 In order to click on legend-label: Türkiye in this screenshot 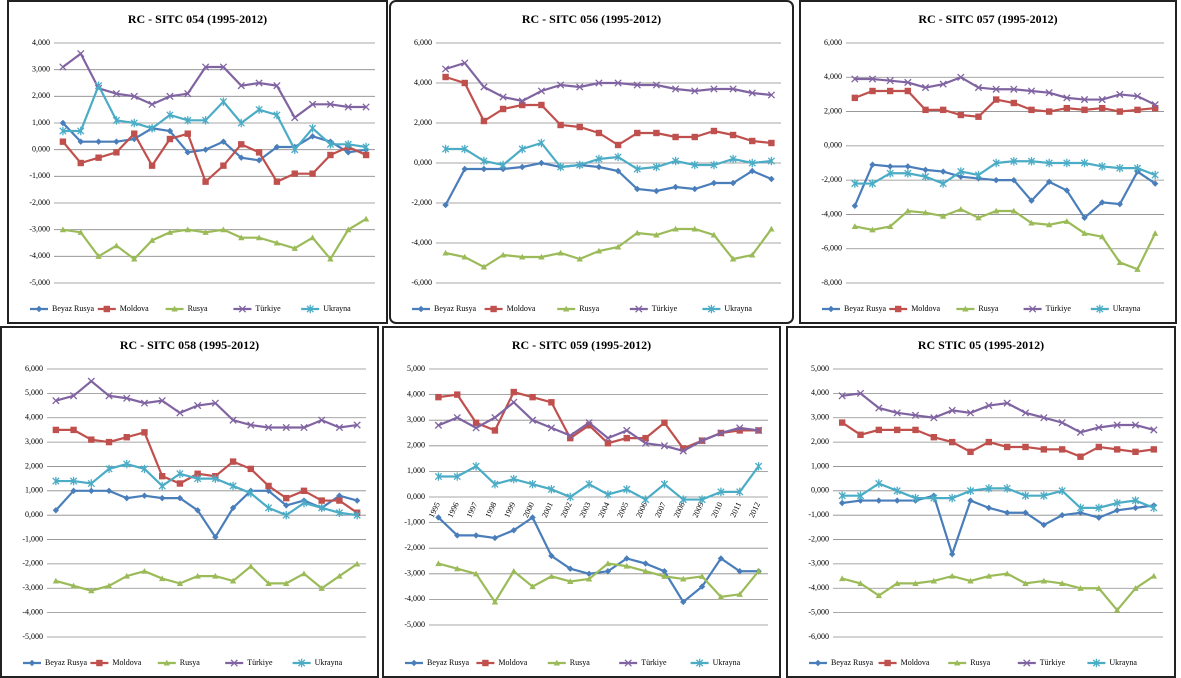, I will do `click(1053, 662)`.